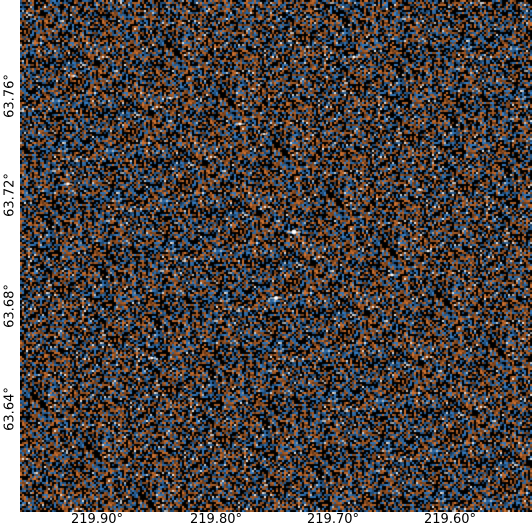 This screenshot has width=532, height=528. What do you see at coordinates (333, 519) in the screenshot?
I see `ra-tick-label: 219.70°` at bounding box center [333, 519].